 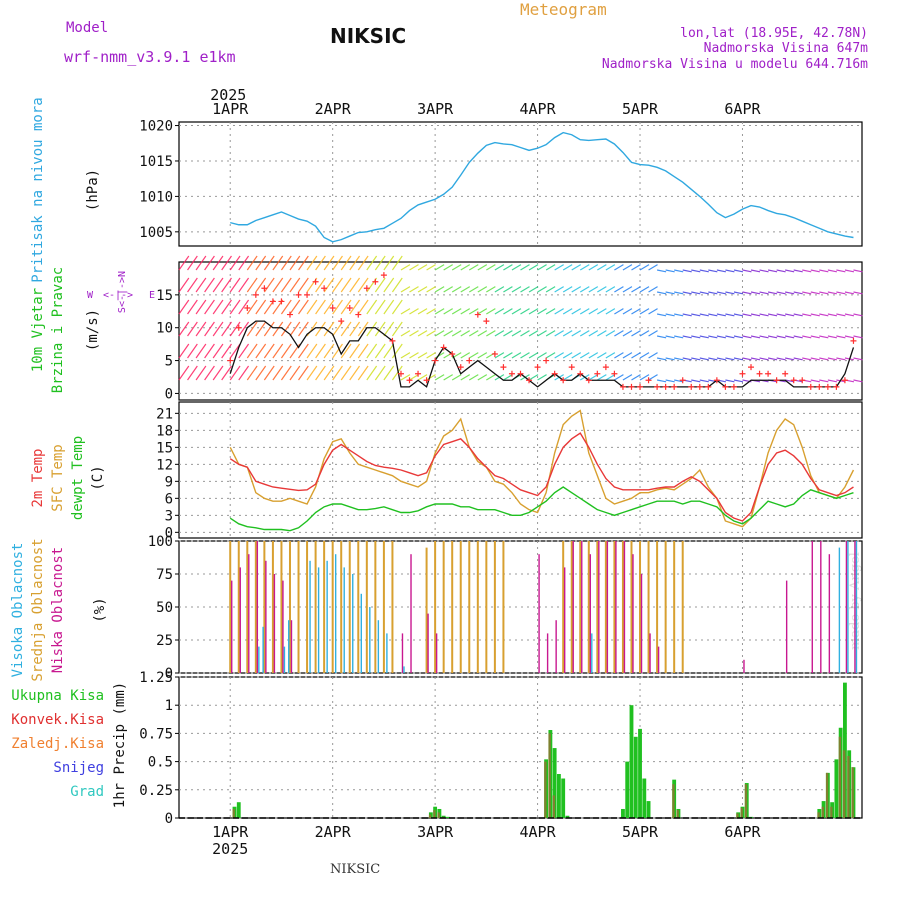 What do you see at coordinates (541, 509) in the screenshot?
I see `temp-dewpt-line` at bounding box center [541, 509].